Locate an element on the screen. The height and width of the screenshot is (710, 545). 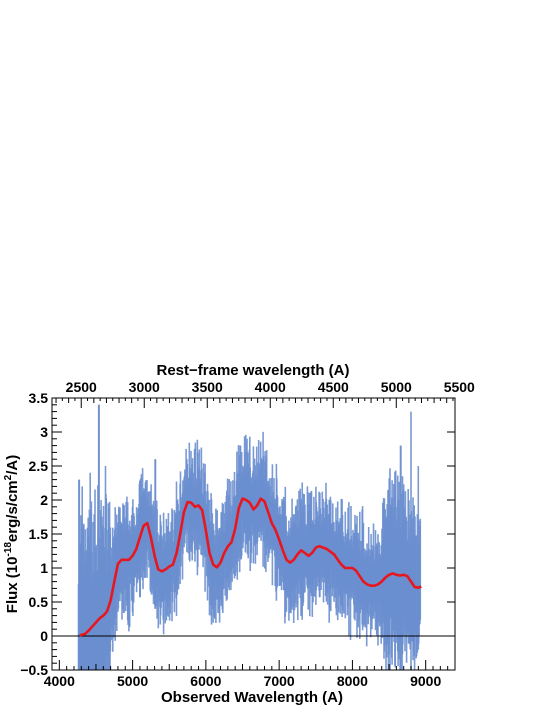
smoothed-series-line is located at coordinates (250, 567).